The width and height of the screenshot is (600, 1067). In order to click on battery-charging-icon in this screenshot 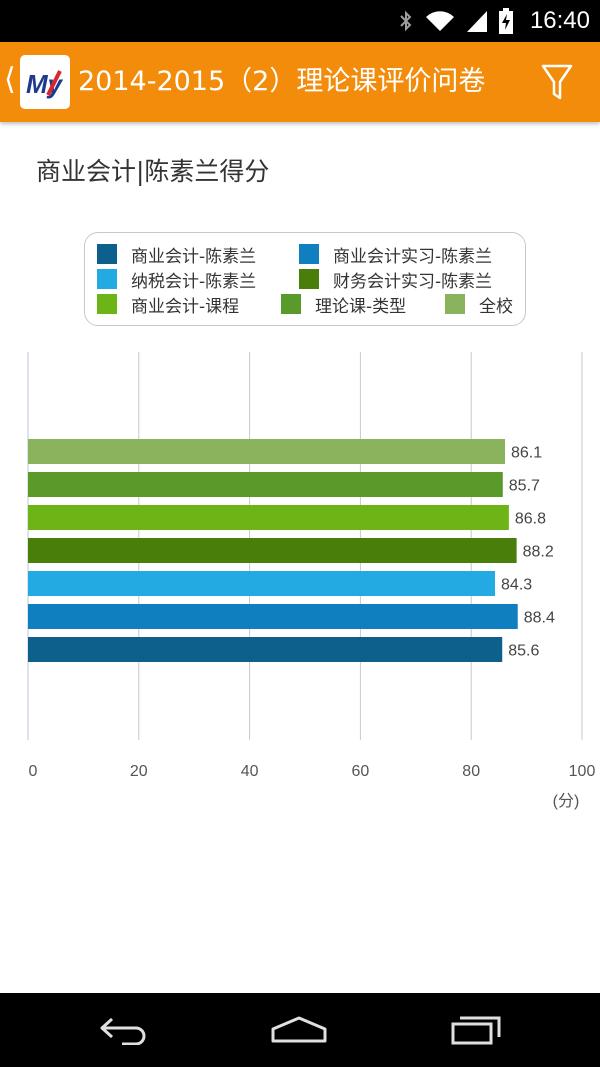, I will do `click(505, 21)`.